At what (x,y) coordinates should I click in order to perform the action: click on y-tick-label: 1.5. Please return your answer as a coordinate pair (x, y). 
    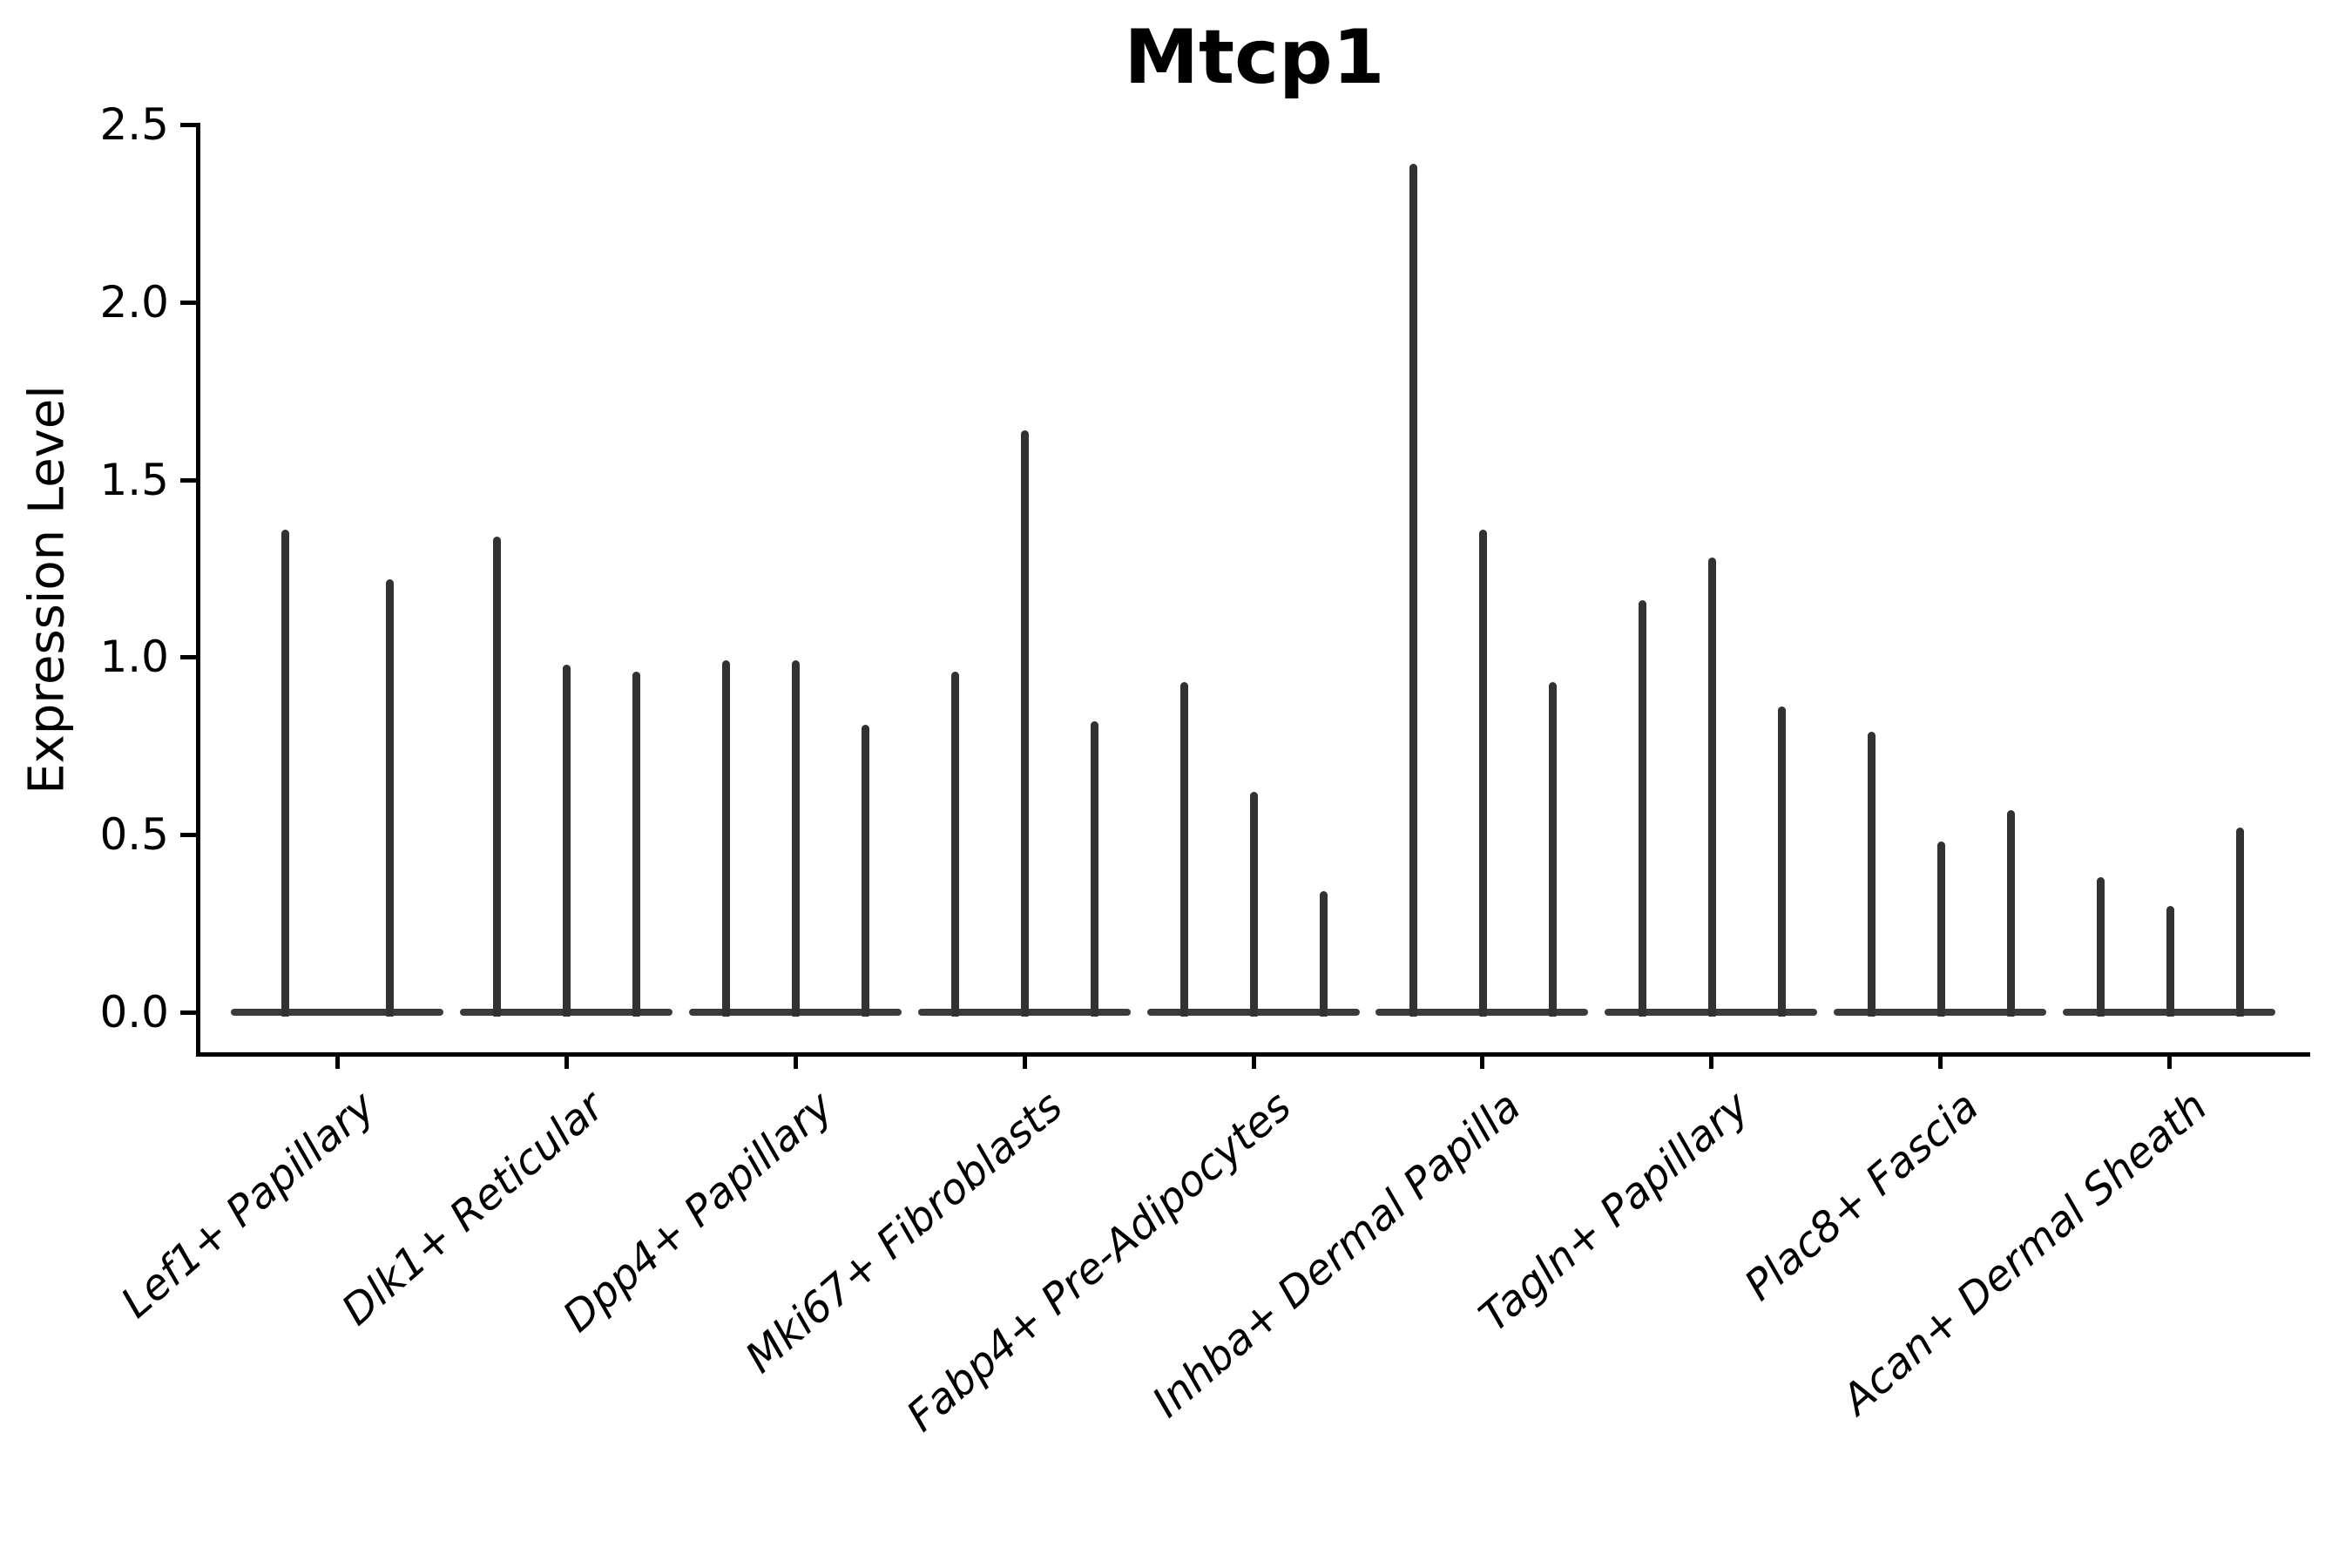
    Looking at the image, I should click on (134, 480).